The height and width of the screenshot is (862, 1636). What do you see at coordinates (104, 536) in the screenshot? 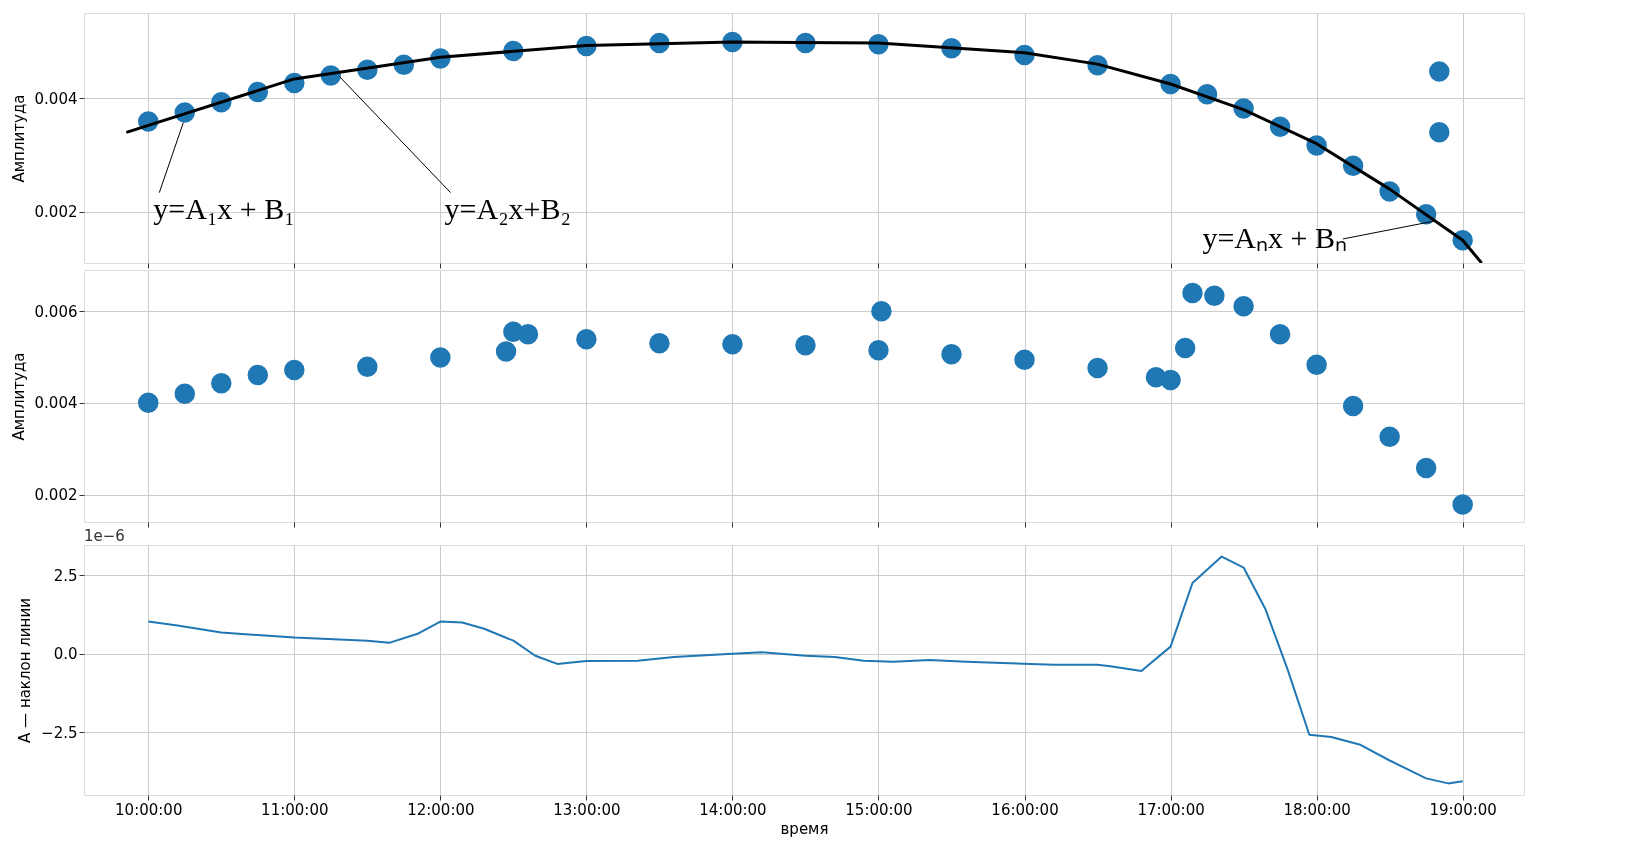
I see `text: 1e−6` at bounding box center [104, 536].